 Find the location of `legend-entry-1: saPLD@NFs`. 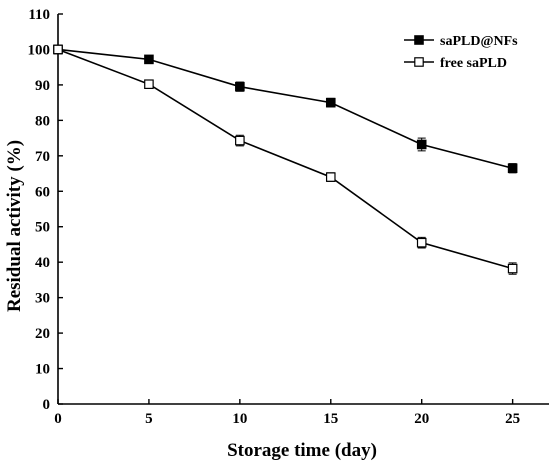

legend-entry-1: saPLD@NFs is located at coordinates (461, 41).